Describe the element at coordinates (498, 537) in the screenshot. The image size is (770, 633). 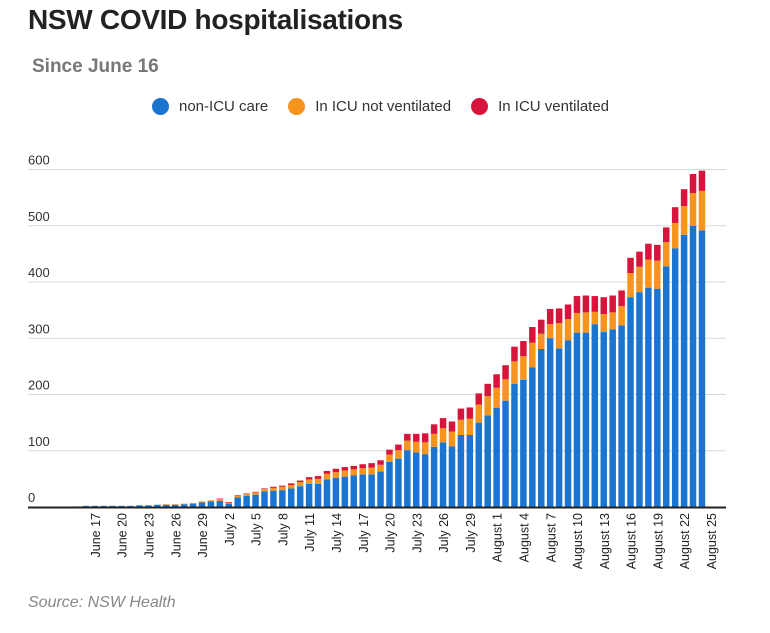
I see `x-tick-label-46: August 1` at that location.